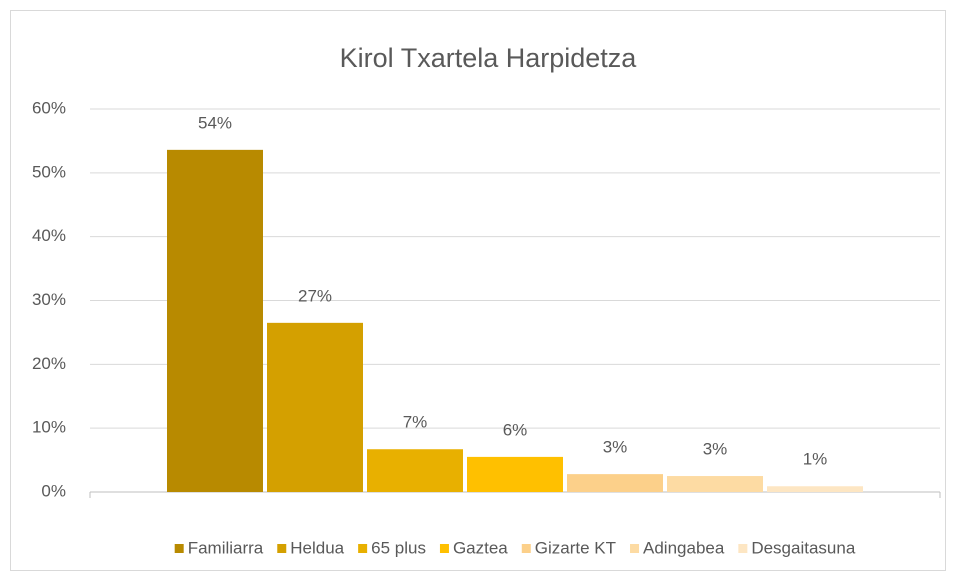  What do you see at coordinates (215, 122) in the screenshot?
I see `data-label: 54%` at bounding box center [215, 122].